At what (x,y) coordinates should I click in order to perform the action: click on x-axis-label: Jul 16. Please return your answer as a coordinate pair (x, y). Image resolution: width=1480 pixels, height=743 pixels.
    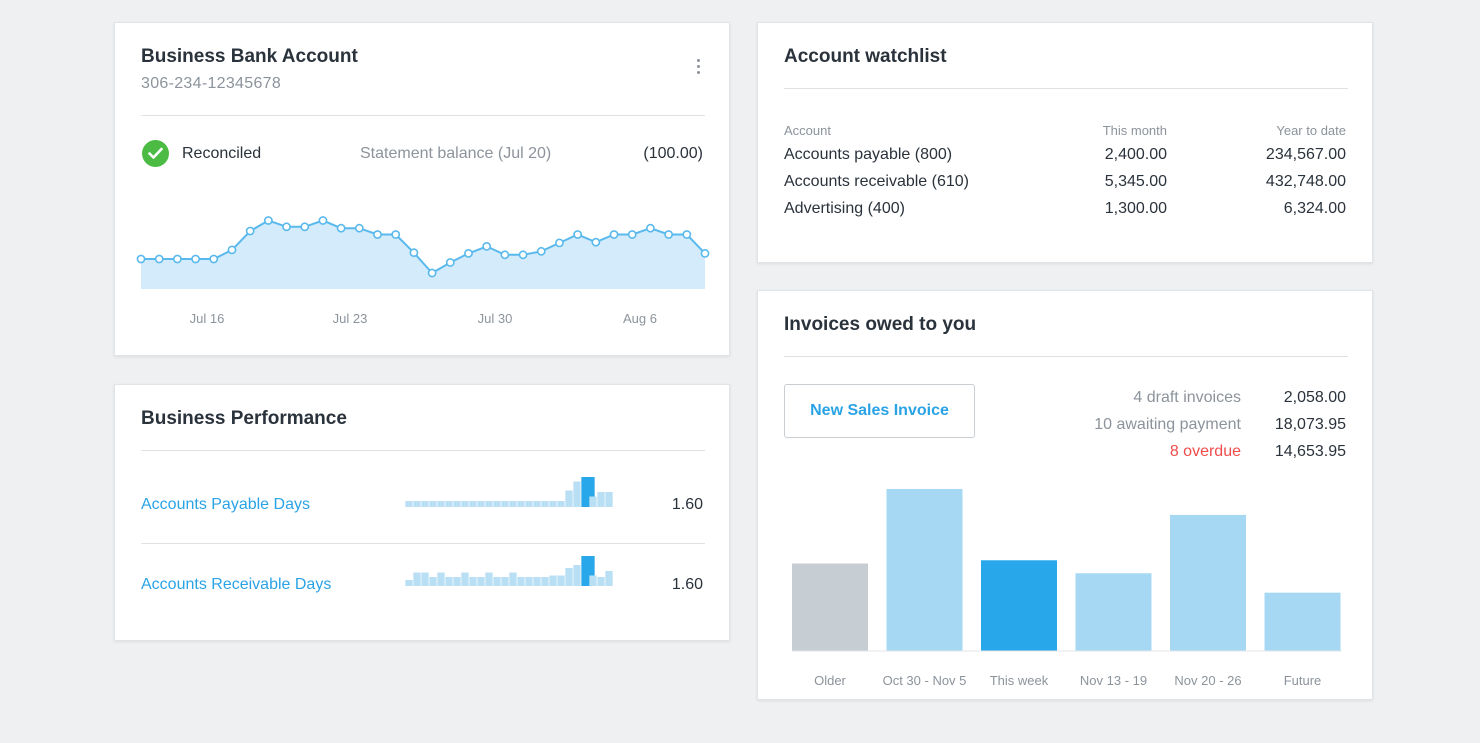
    Looking at the image, I should click on (207, 318).